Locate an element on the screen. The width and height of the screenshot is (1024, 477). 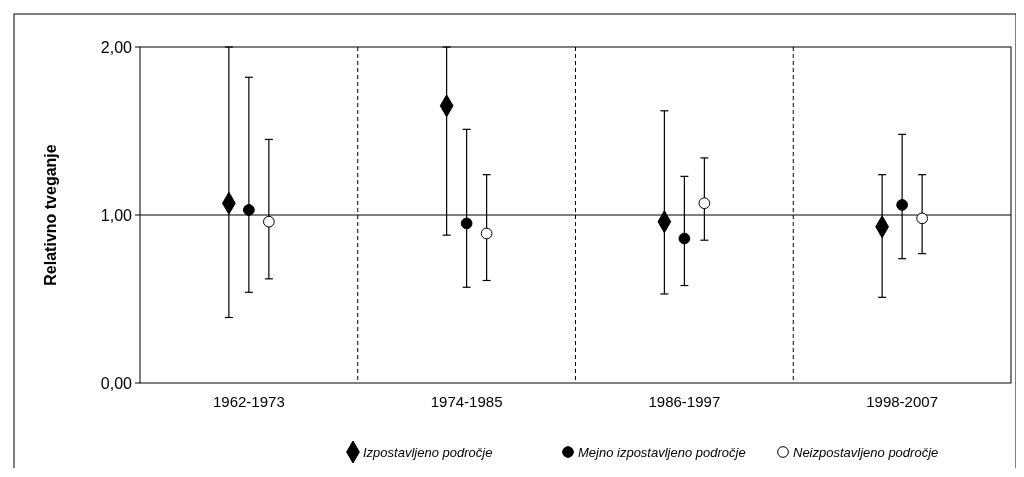
y-tick-label: 2,00 is located at coordinates (116, 47).